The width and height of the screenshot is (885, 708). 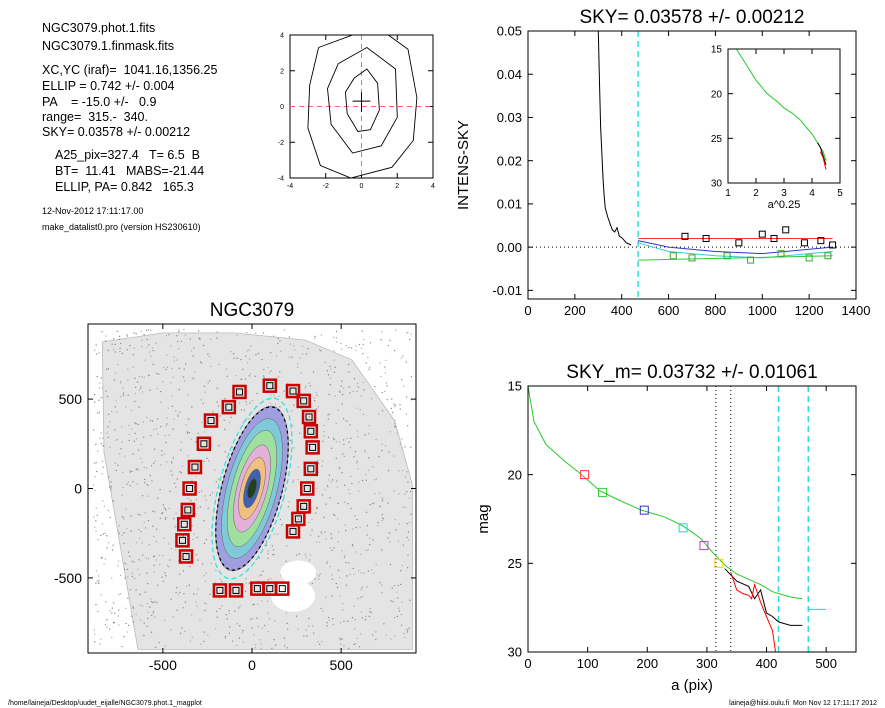 What do you see at coordinates (691, 17) in the screenshot?
I see `sky-title: SKY= 0.03578 +/- 0.00212` at bounding box center [691, 17].